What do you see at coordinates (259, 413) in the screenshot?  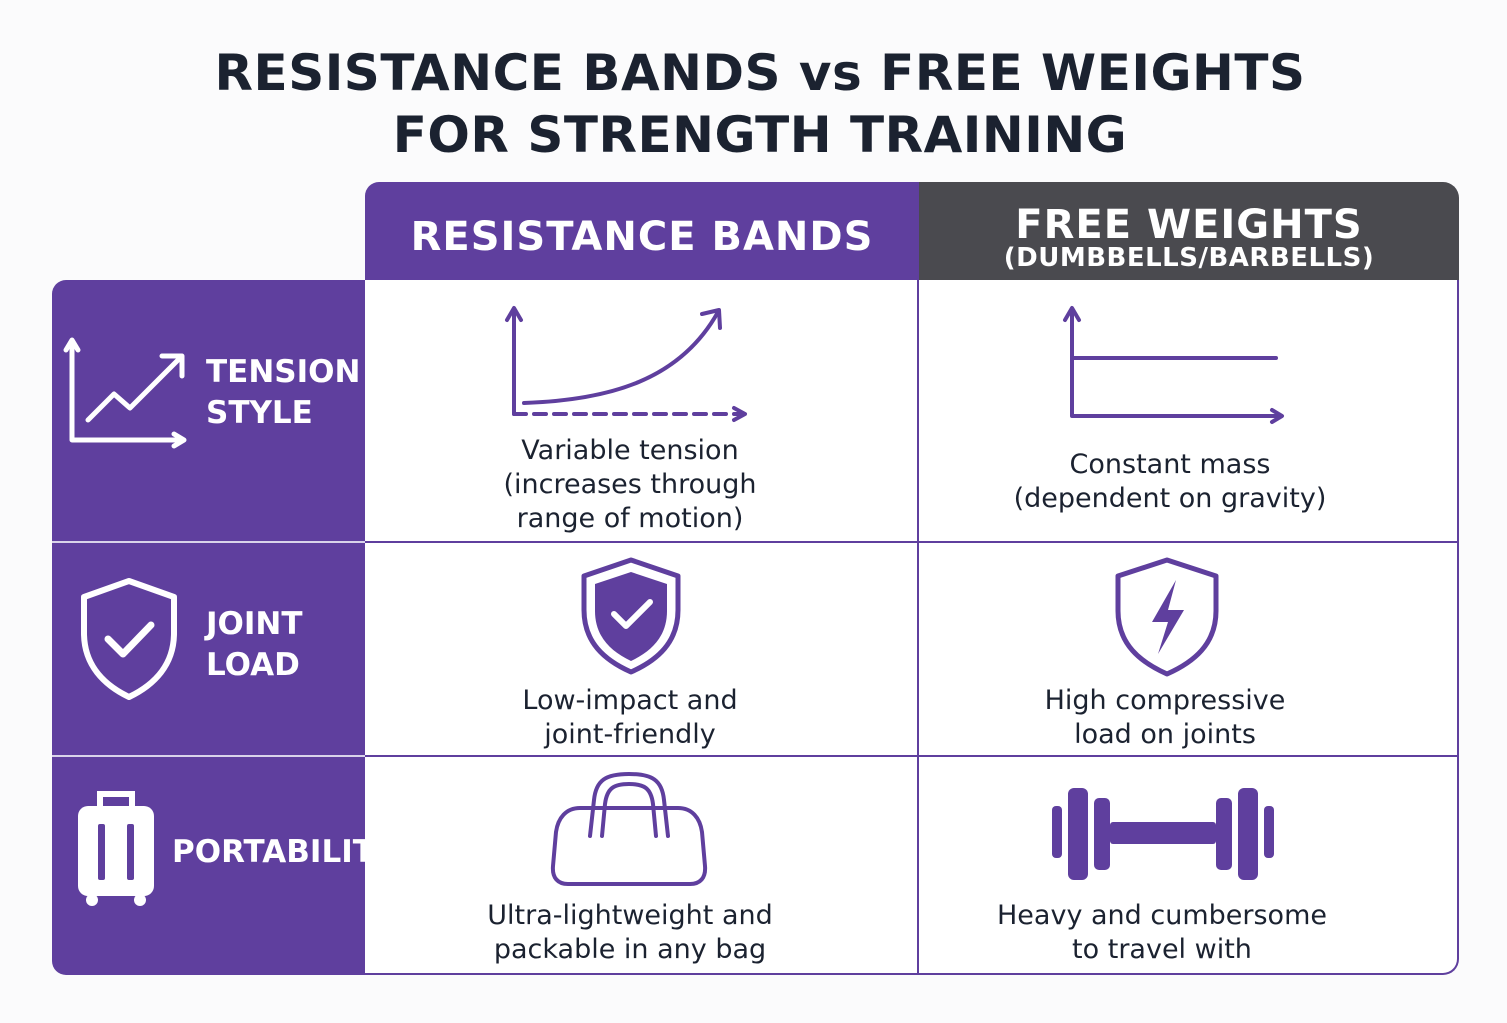 I see `row-label-line: STYLE` at bounding box center [259, 413].